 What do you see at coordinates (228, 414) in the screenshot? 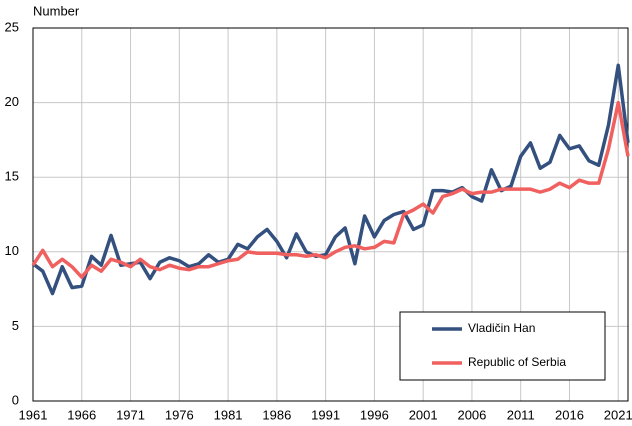
I see `x-tick-label: 1981` at bounding box center [228, 414].